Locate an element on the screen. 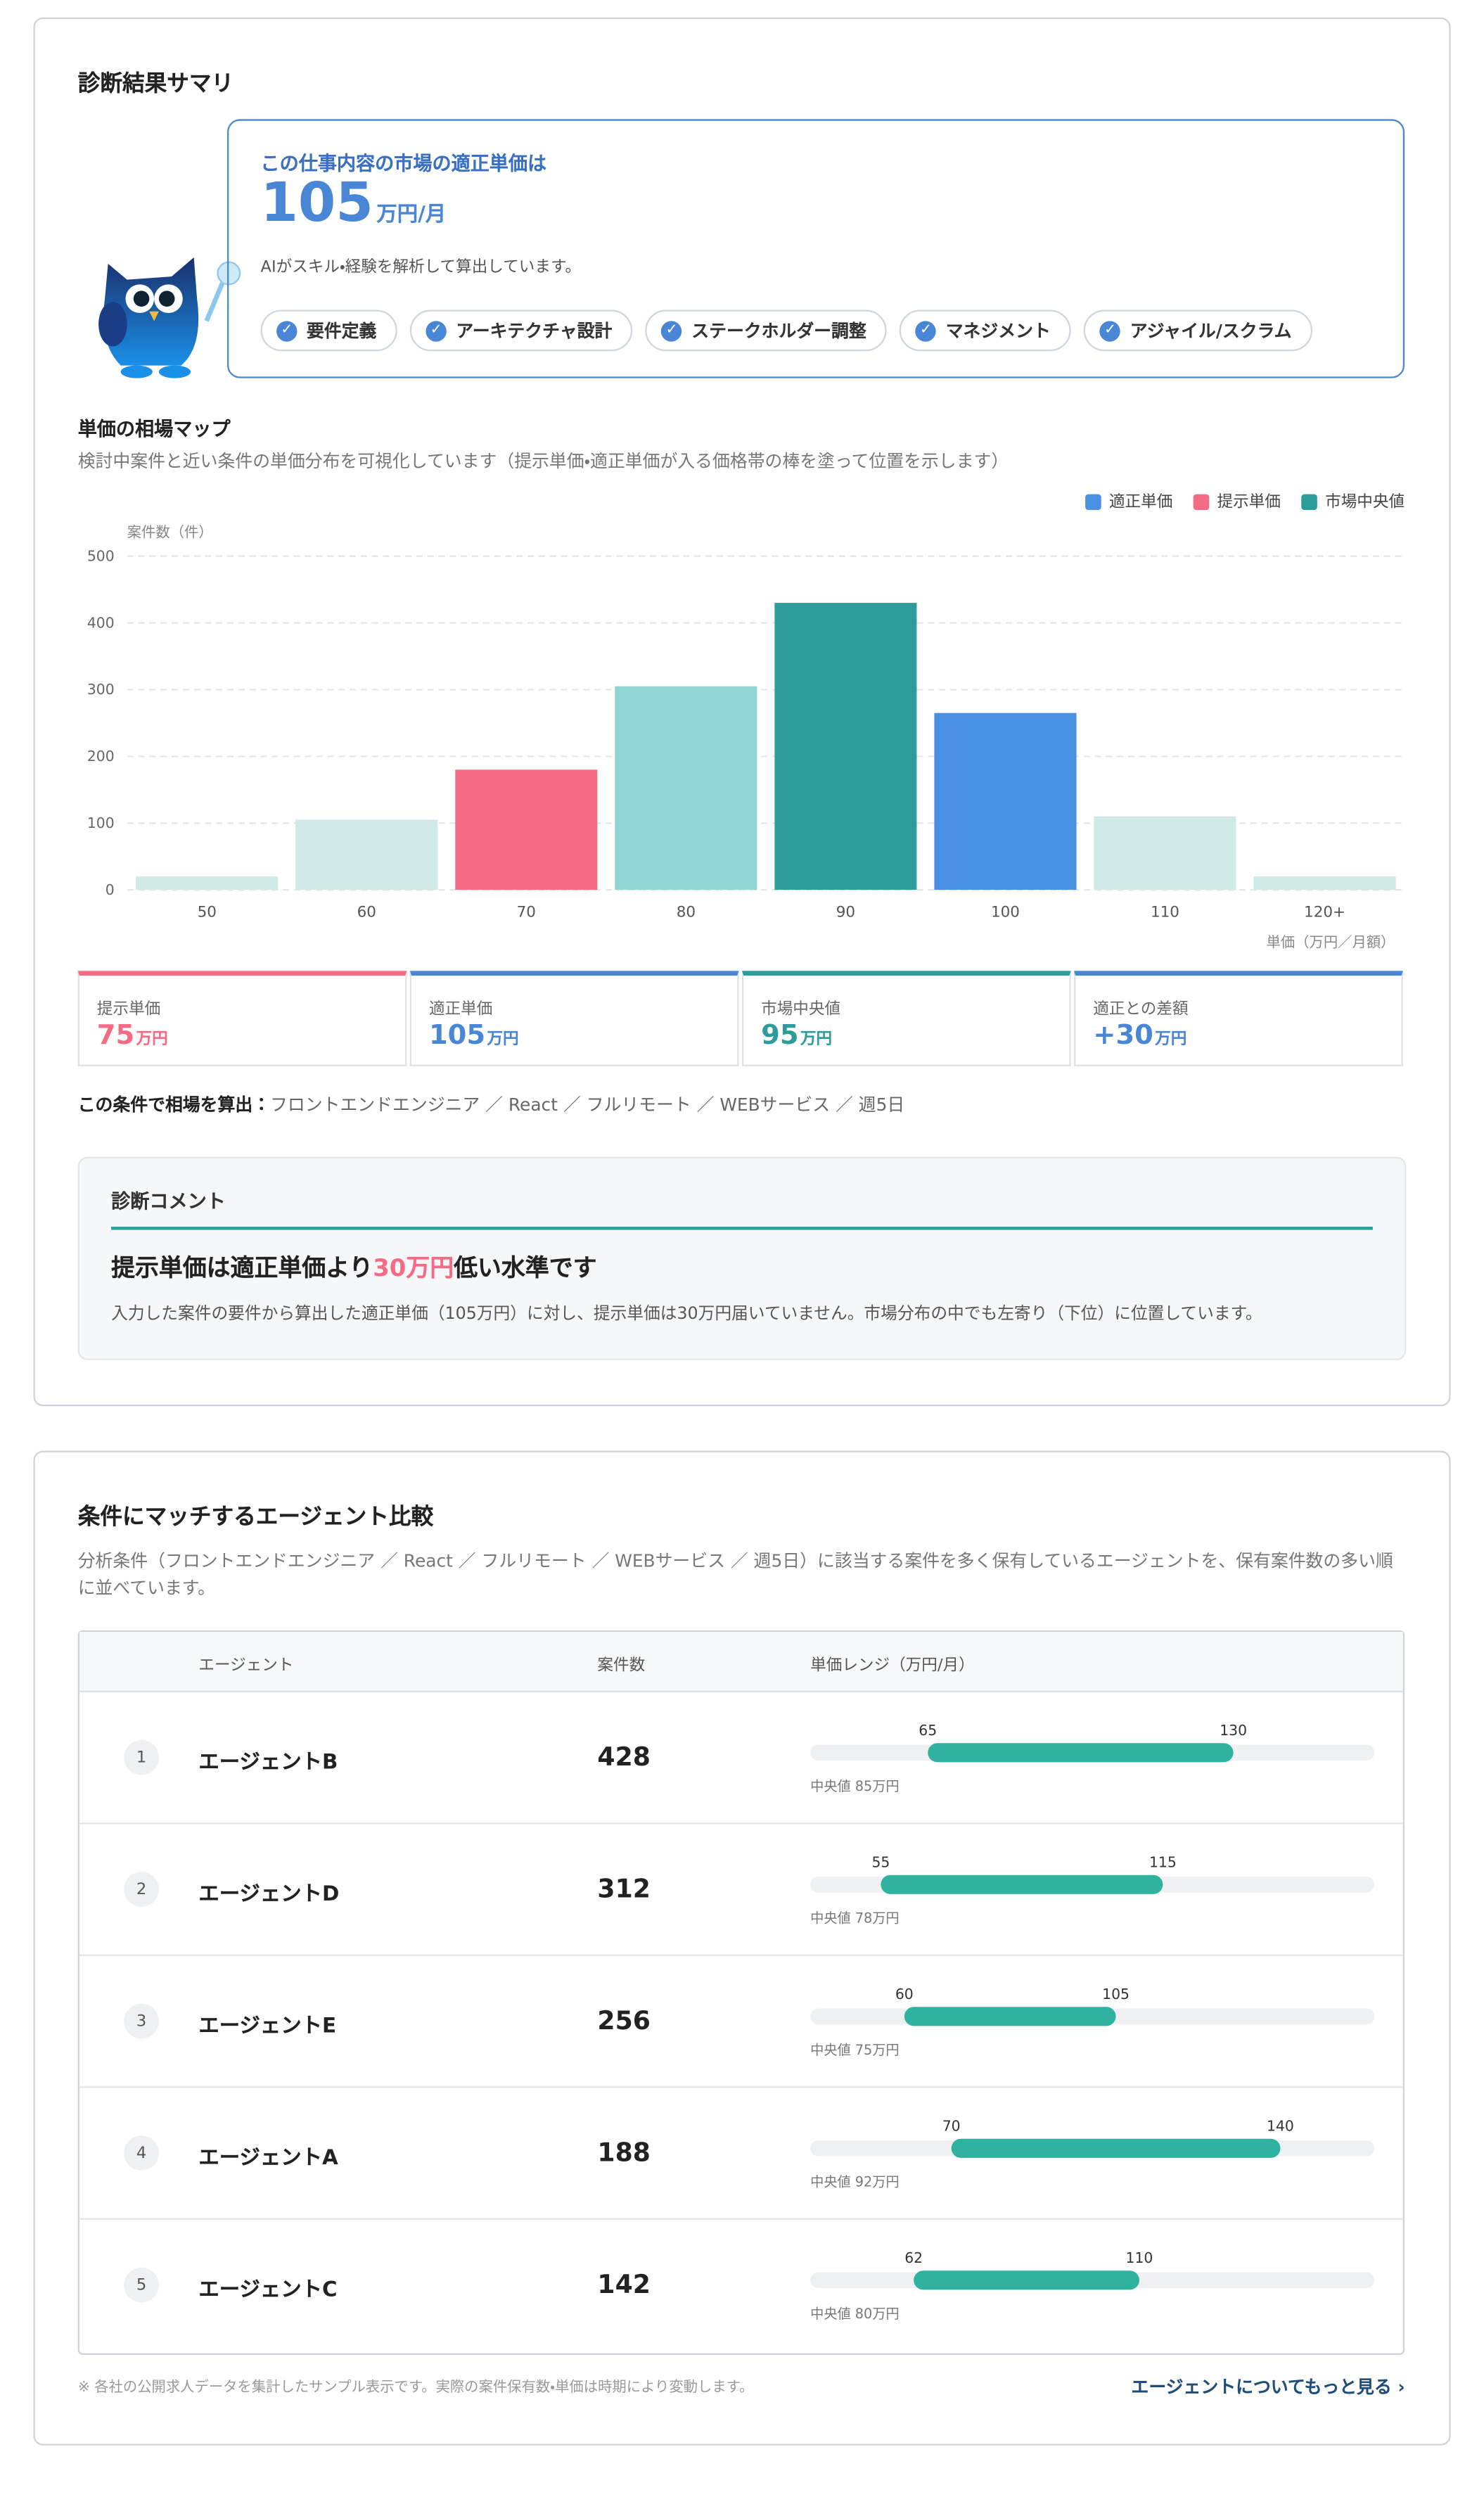 This screenshot has height=2504, width=1484. range-bar: 62 110 中央値 80万円 is located at coordinates (1092, 2285).